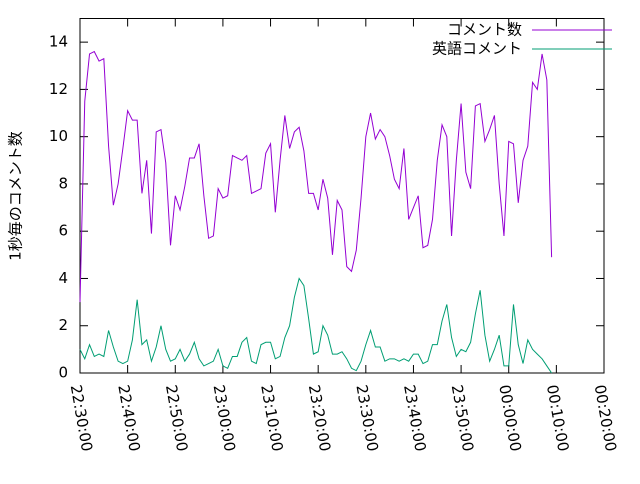 This screenshot has width=640, height=484. What do you see at coordinates (509, 417) in the screenshot?
I see `x-tick-label: 00:00:00` at bounding box center [509, 417].